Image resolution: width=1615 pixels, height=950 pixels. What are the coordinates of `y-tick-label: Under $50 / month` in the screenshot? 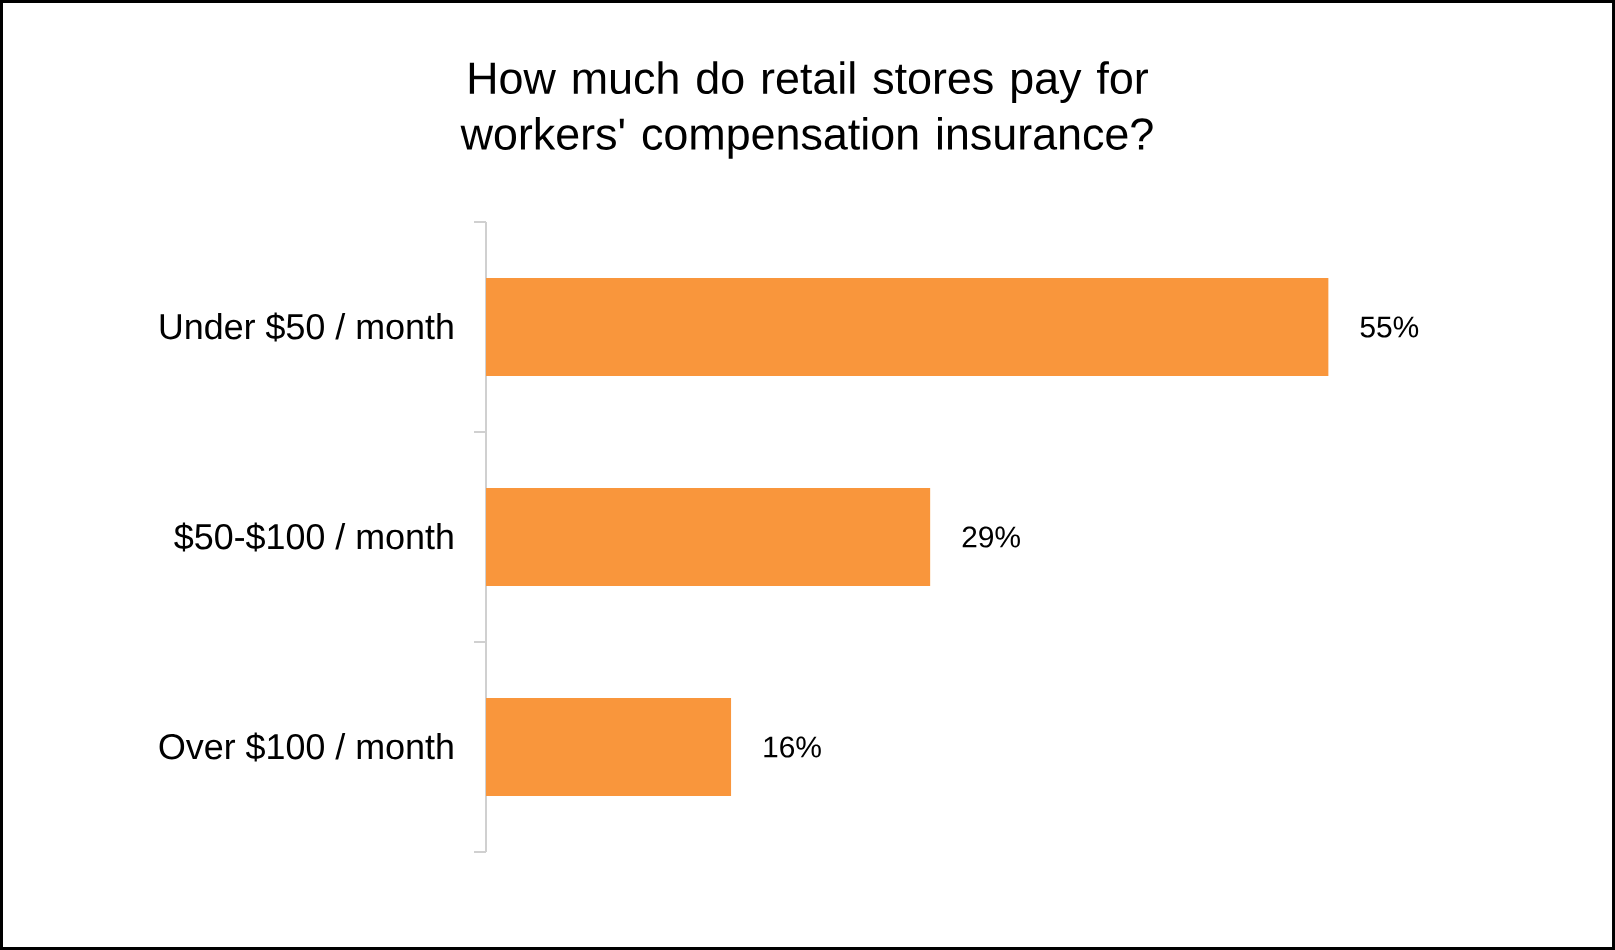 It's located at (306, 327).